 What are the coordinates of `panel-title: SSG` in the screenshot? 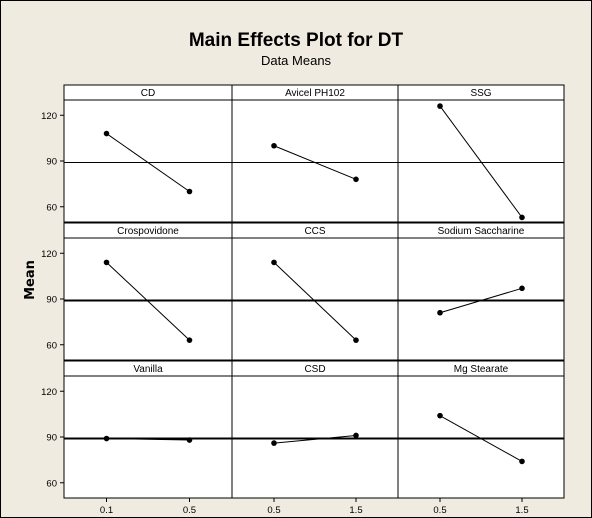 It's located at (480, 93).